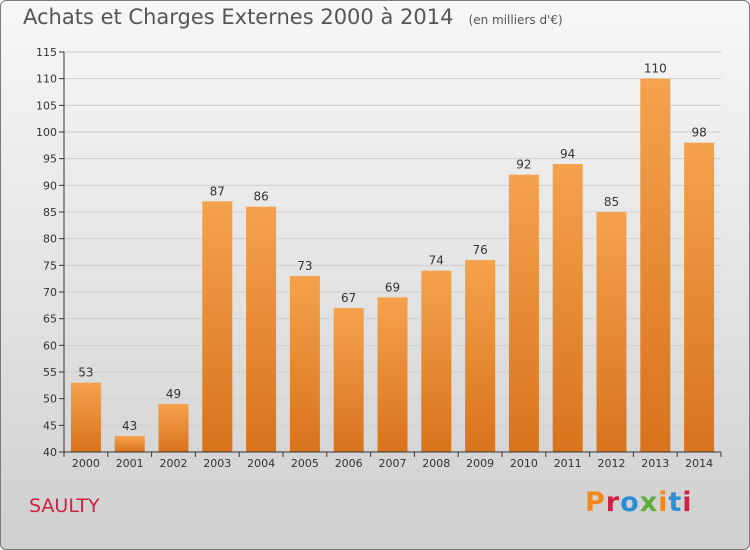 The width and height of the screenshot is (750, 550). What do you see at coordinates (436, 463) in the screenshot?
I see `x-tick-label: 2008` at bounding box center [436, 463].